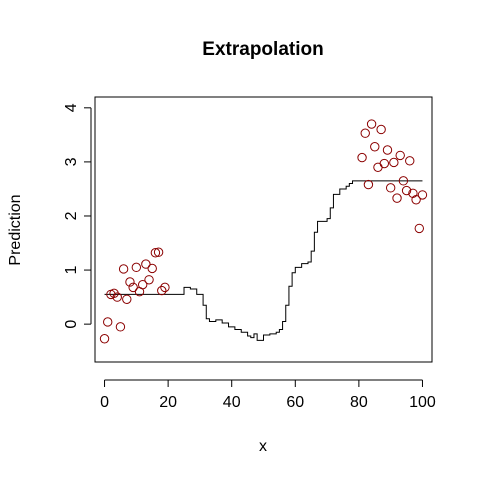 Image resolution: width=480 pixels, height=480 pixels. What do you see at coordinates (359, 402) in the screenshot?
I see `x-tick-label: 80` at bounding box center [359, 402].